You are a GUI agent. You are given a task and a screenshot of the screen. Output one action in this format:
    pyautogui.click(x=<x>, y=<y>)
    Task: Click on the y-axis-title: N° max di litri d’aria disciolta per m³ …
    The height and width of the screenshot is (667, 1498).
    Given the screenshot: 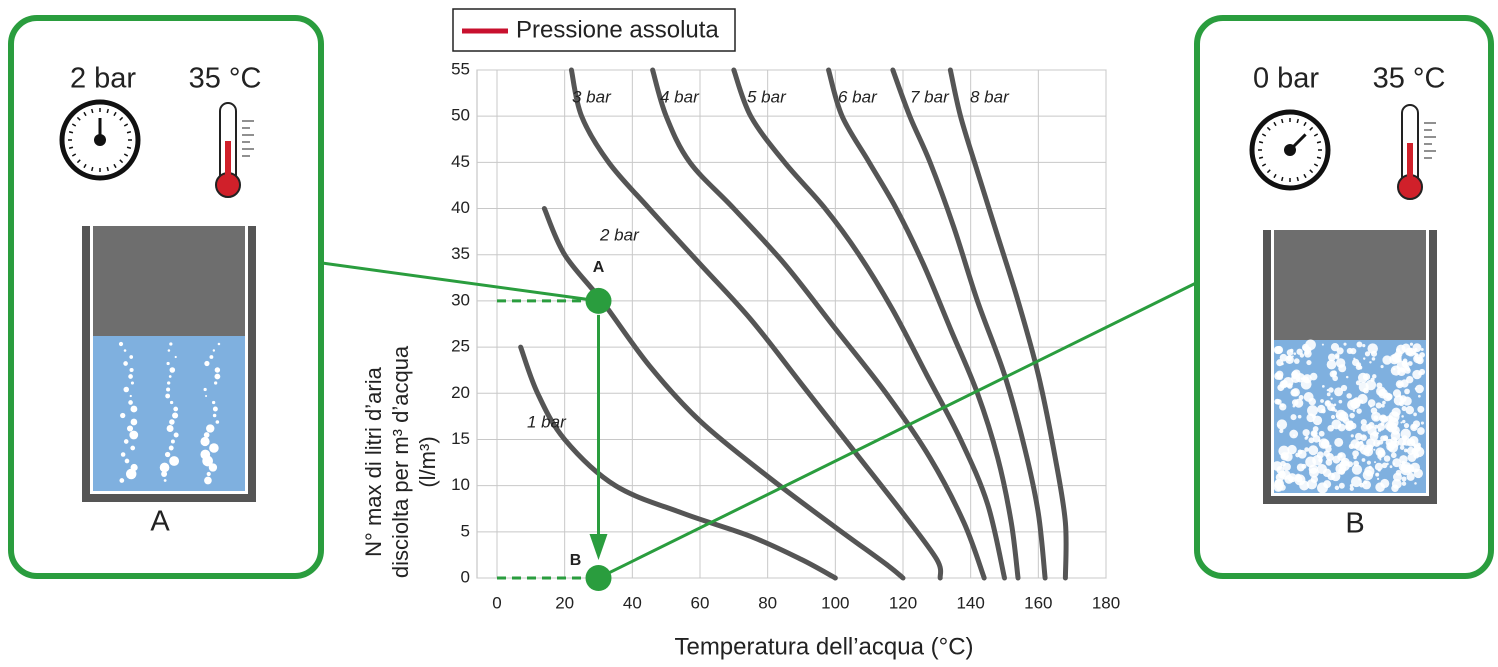 What is the action you would take?
    pyautogui.click(x=400, y=461)
    